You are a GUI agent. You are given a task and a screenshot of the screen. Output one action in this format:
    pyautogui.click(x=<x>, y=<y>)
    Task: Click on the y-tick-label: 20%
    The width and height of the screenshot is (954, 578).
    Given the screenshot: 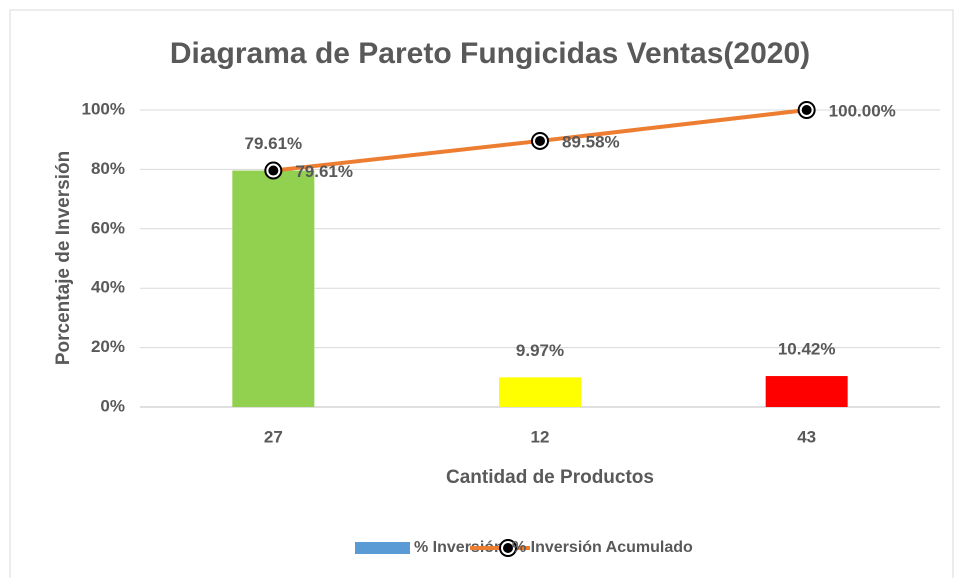 What is the action you would take?
    pyautogui.click(x=108, y=346)
    